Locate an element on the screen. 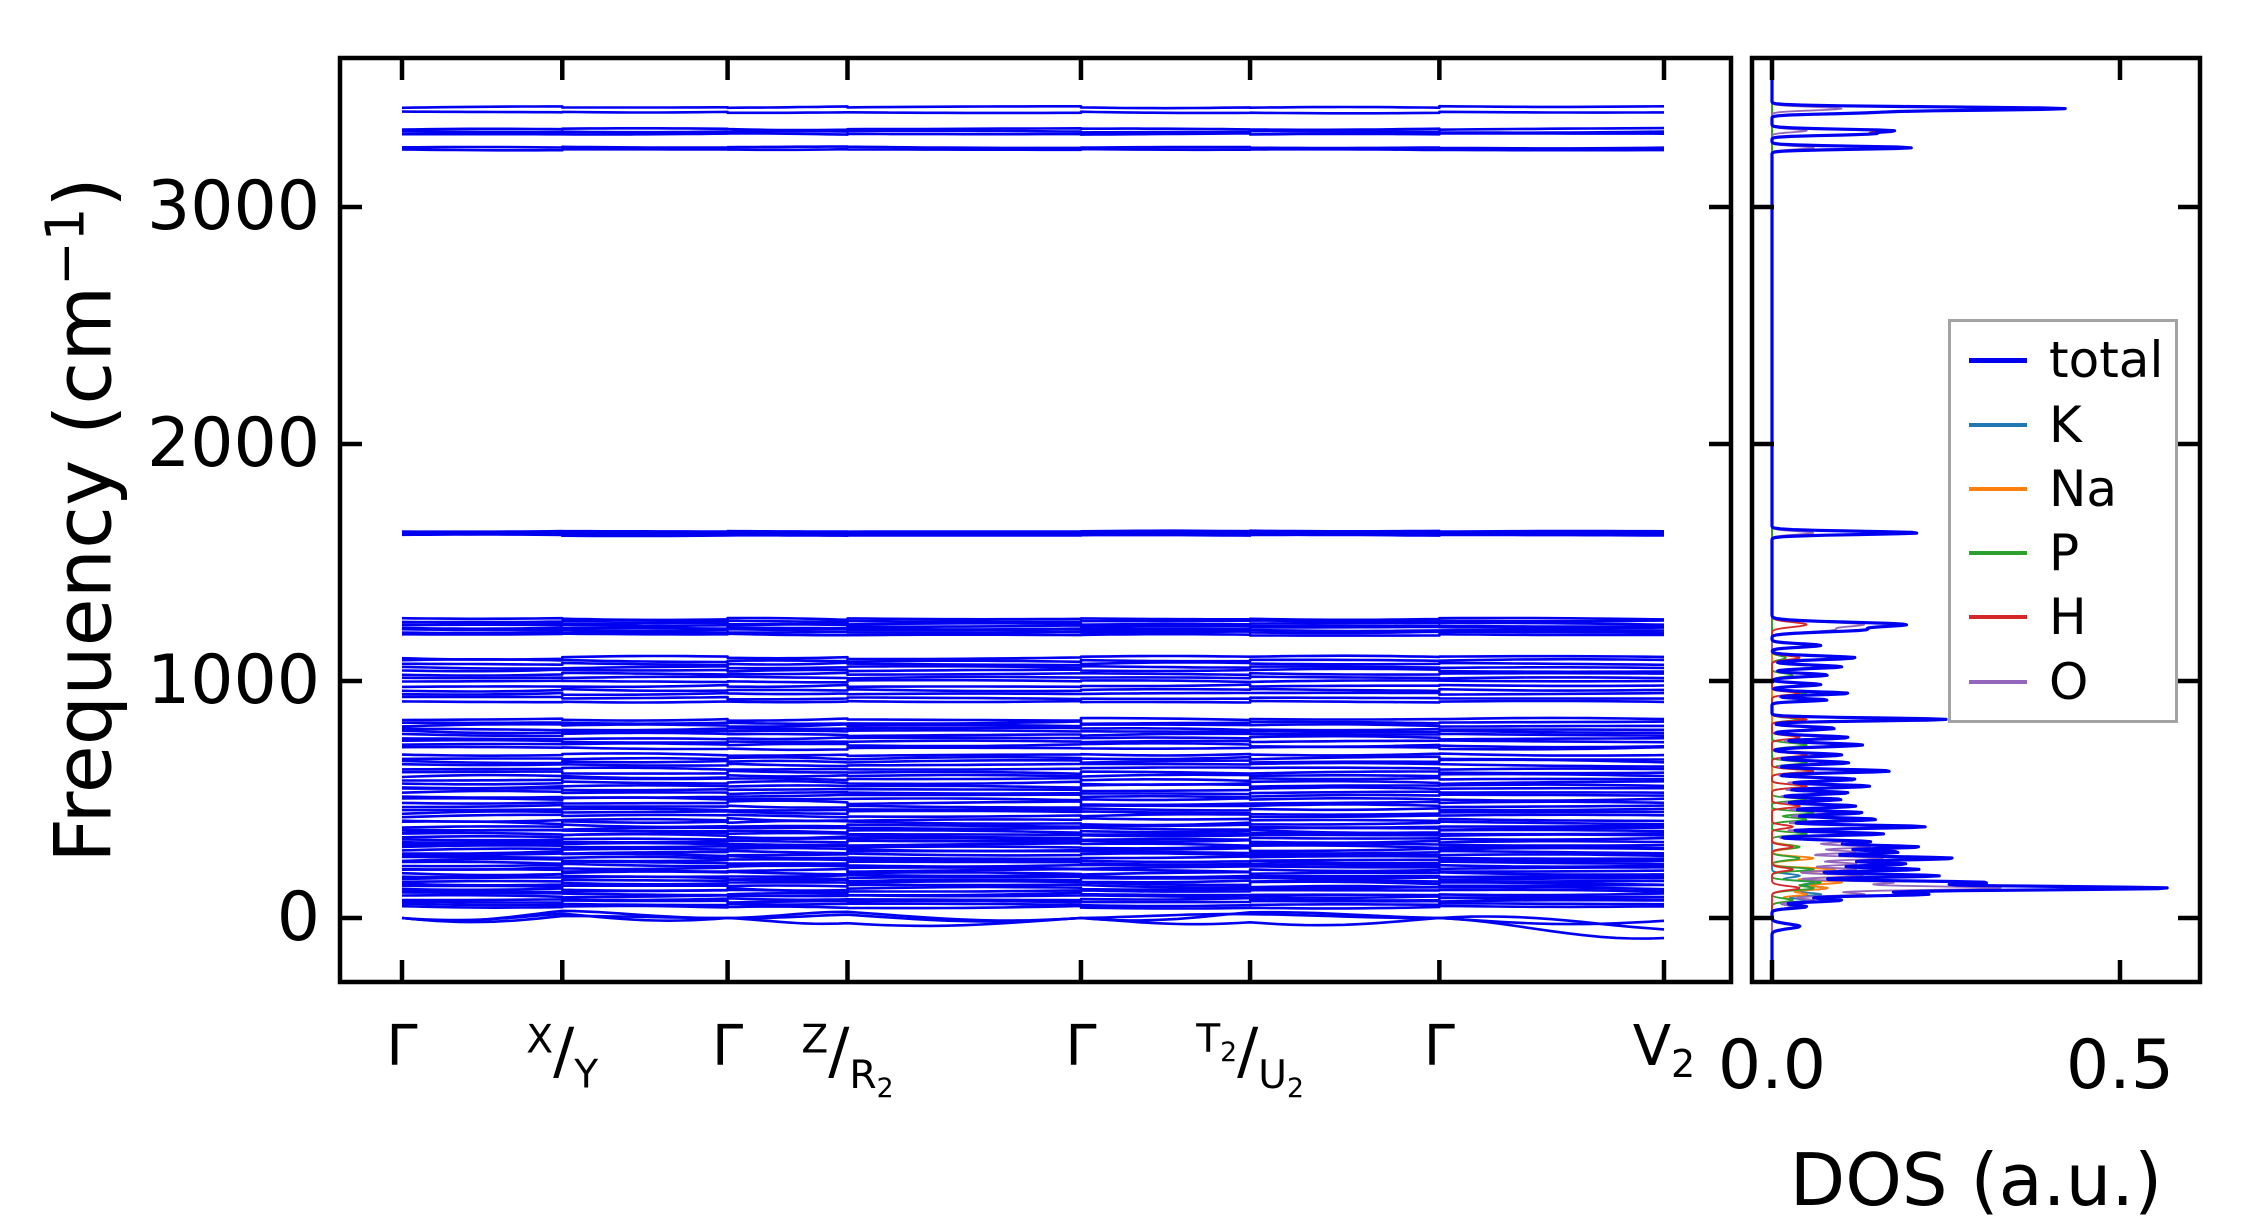 This screenshot has width=2259, height=1220. kpath-label-4: Γ is located at coordinates (1081, 1046).